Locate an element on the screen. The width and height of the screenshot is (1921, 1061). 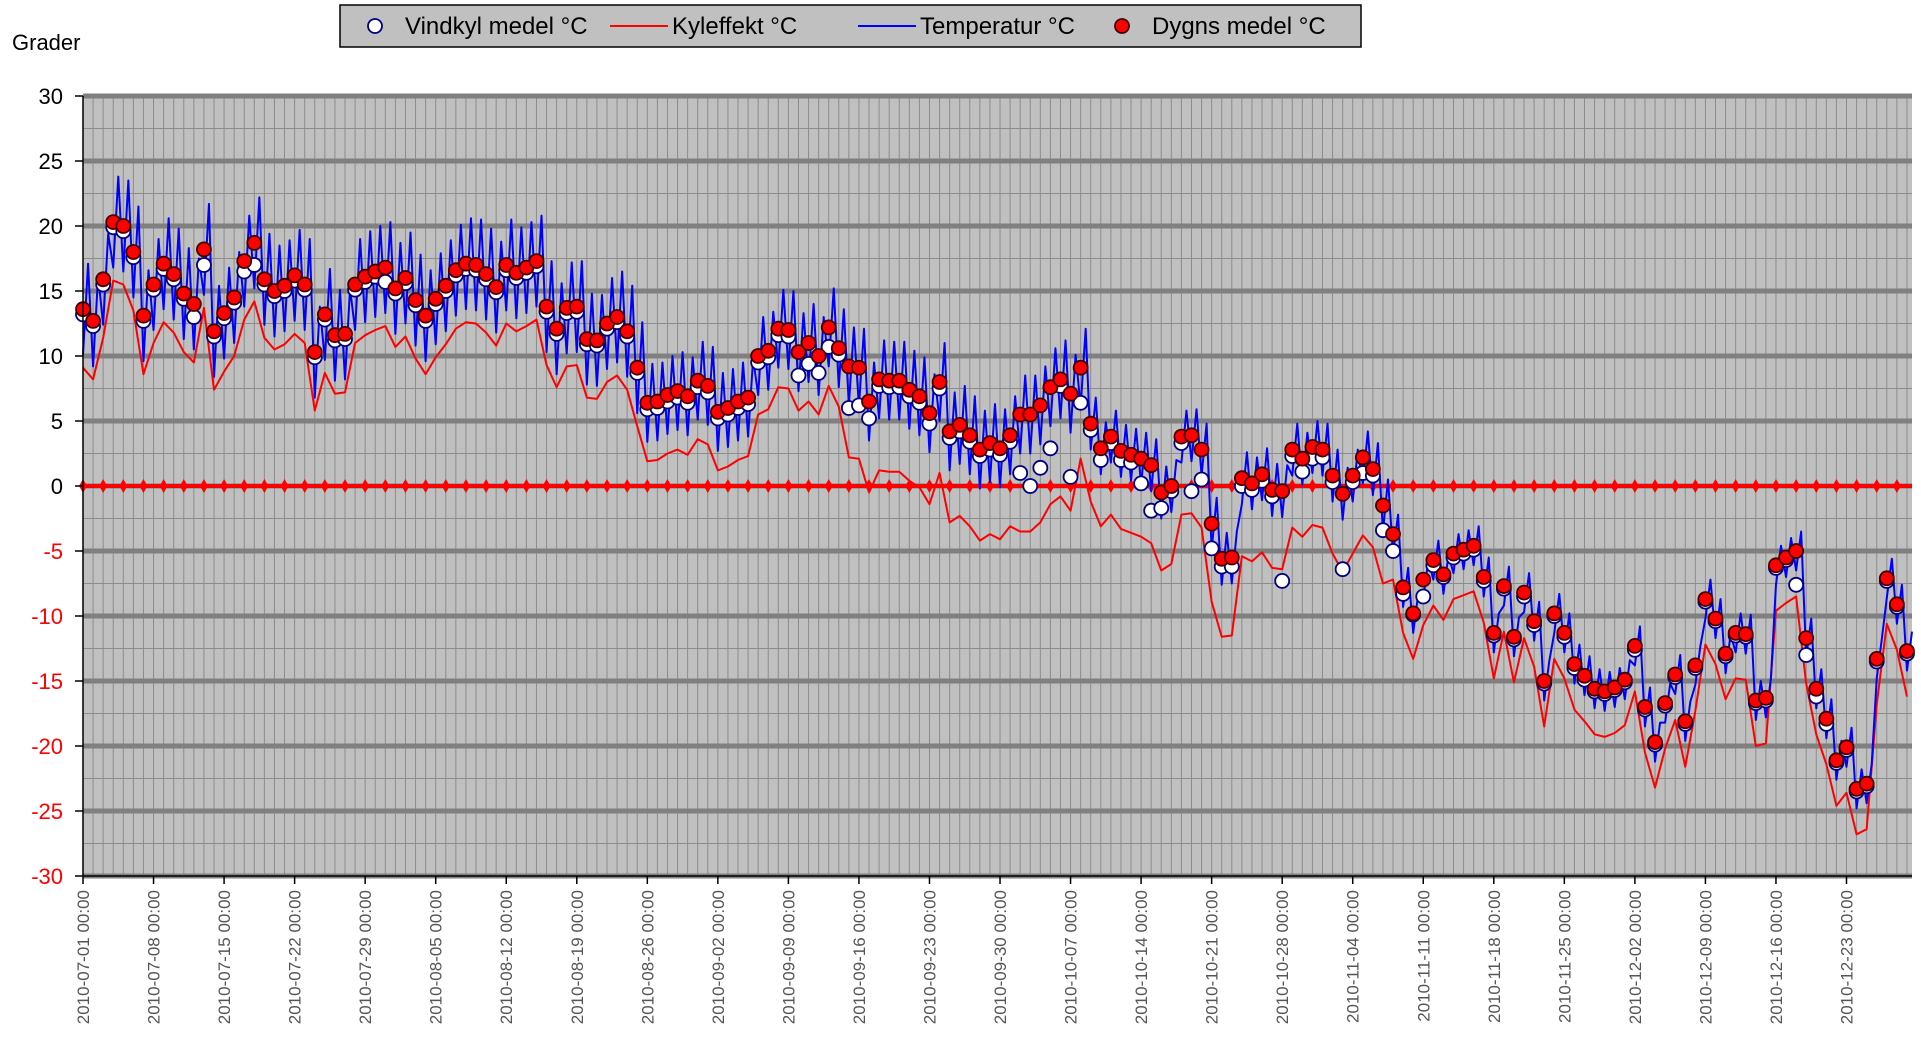
legend-marker is located at coordinates (1122, 26).